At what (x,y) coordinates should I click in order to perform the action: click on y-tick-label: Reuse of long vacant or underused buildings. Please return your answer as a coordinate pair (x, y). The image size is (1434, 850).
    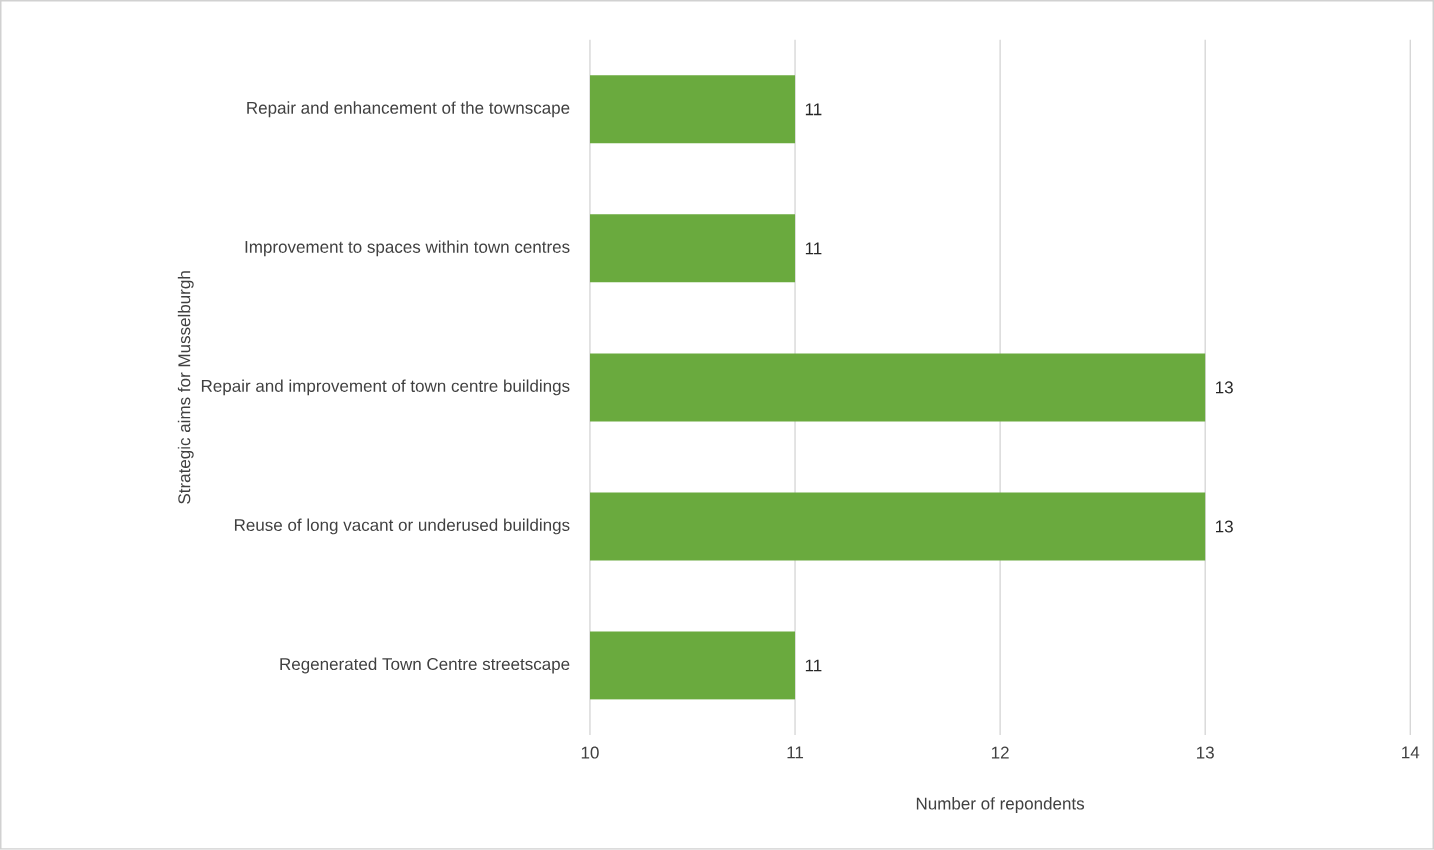
    Looking at the image, I should click on (402, 526).